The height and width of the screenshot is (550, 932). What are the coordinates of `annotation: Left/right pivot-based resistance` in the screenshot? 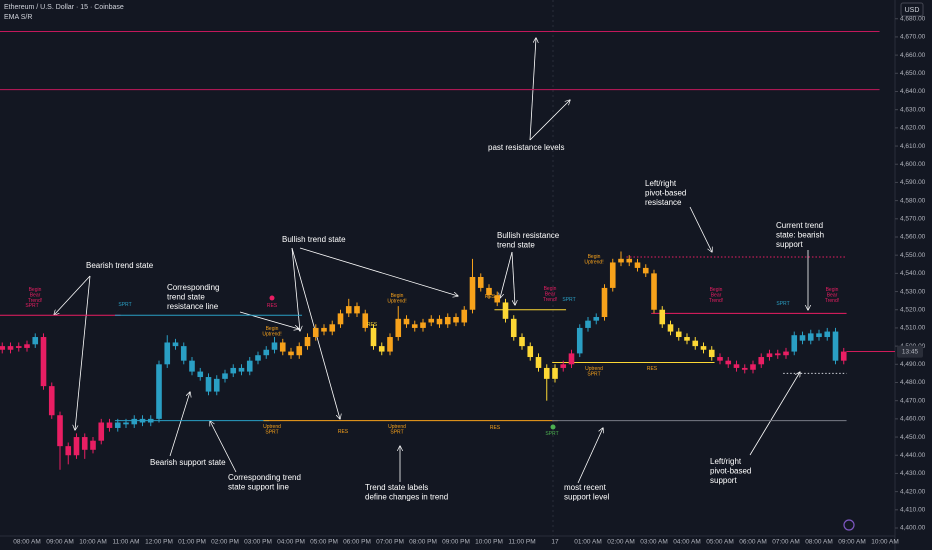 It's located at (665, 193).